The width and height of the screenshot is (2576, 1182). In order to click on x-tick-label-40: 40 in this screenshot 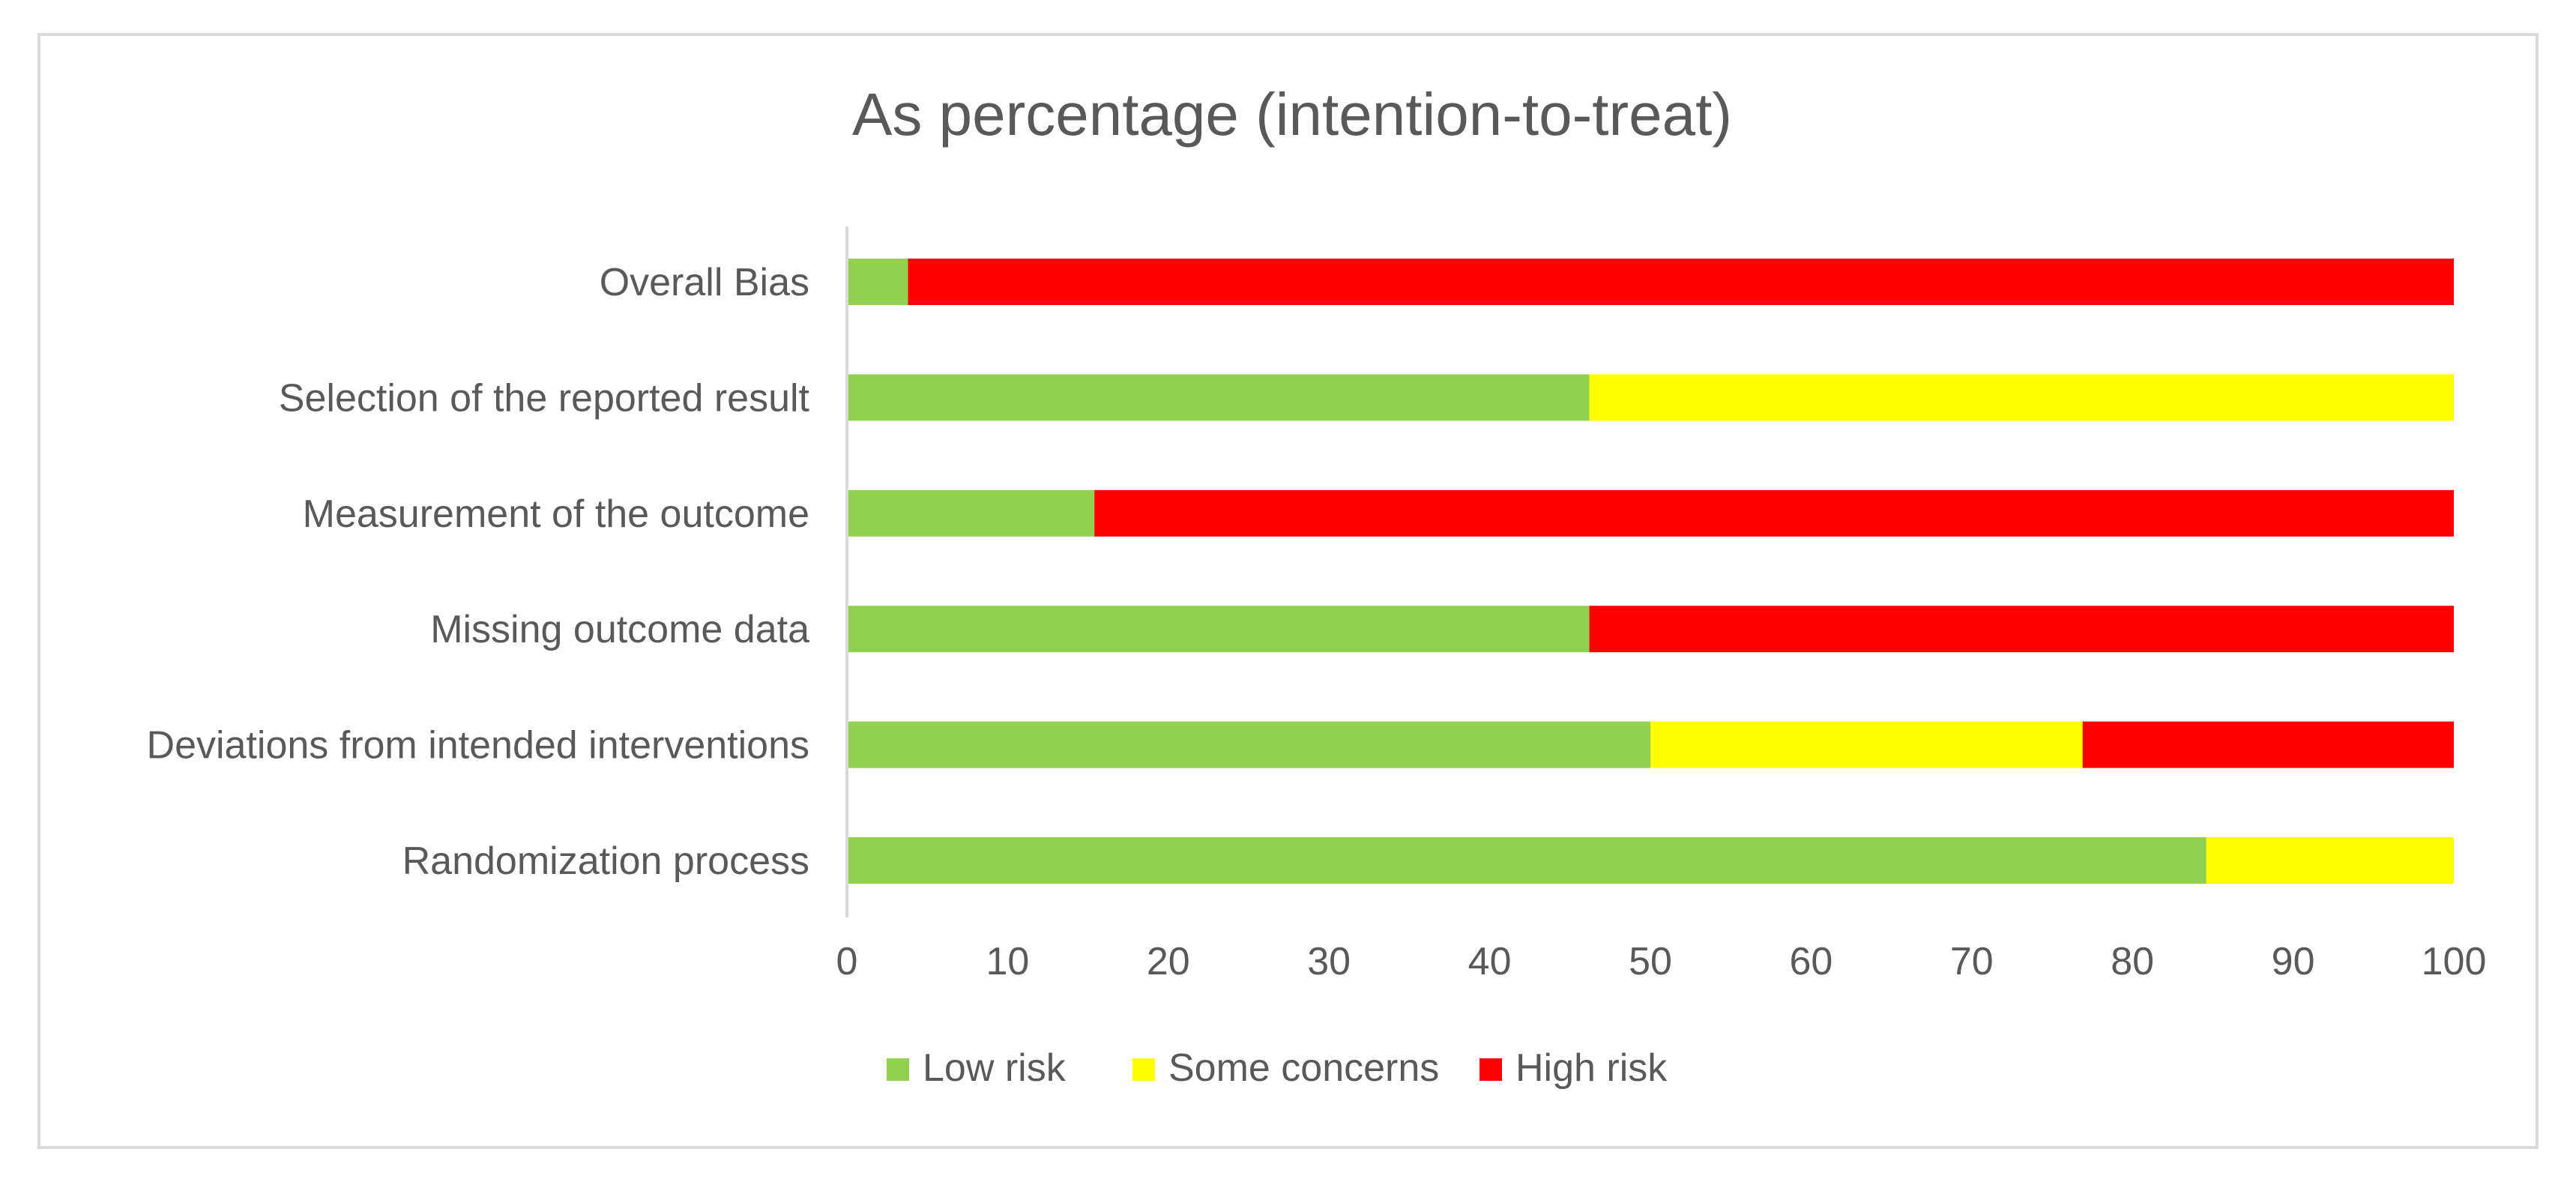, I will do `click(1490, 962)`.